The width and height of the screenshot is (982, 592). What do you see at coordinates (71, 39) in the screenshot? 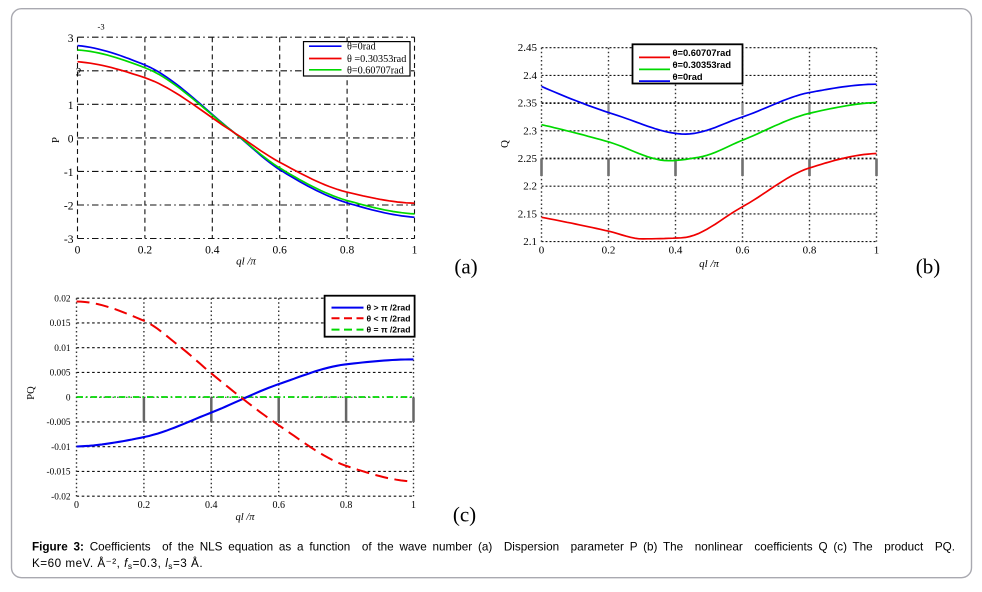
I see `svg-text: 3` at bounding box center [71, 39].